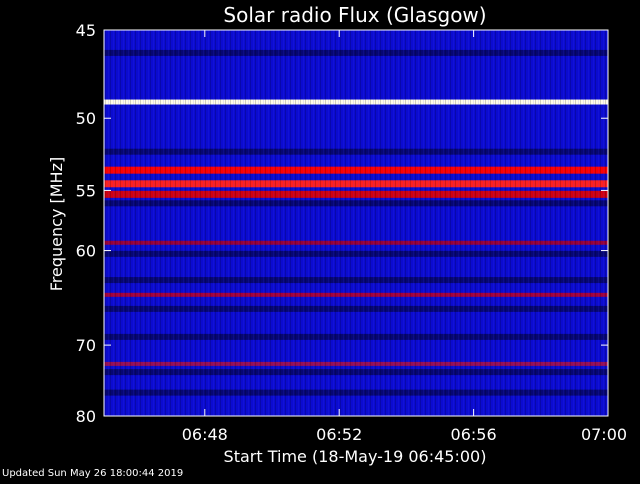 This screenshot has height=484, width=640. I want to click on y-axis-label: Frequency [MHz], so click(56, 224).